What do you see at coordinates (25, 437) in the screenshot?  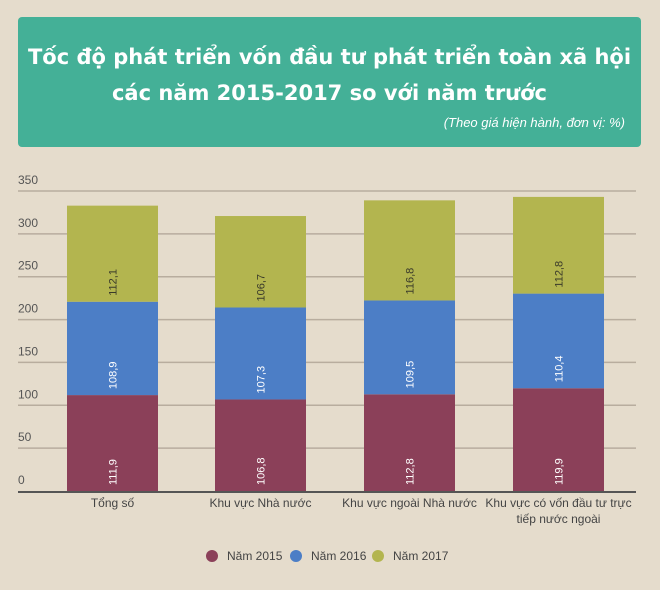 I see `y-tick-label: 50` at bounding box center [25, 437].